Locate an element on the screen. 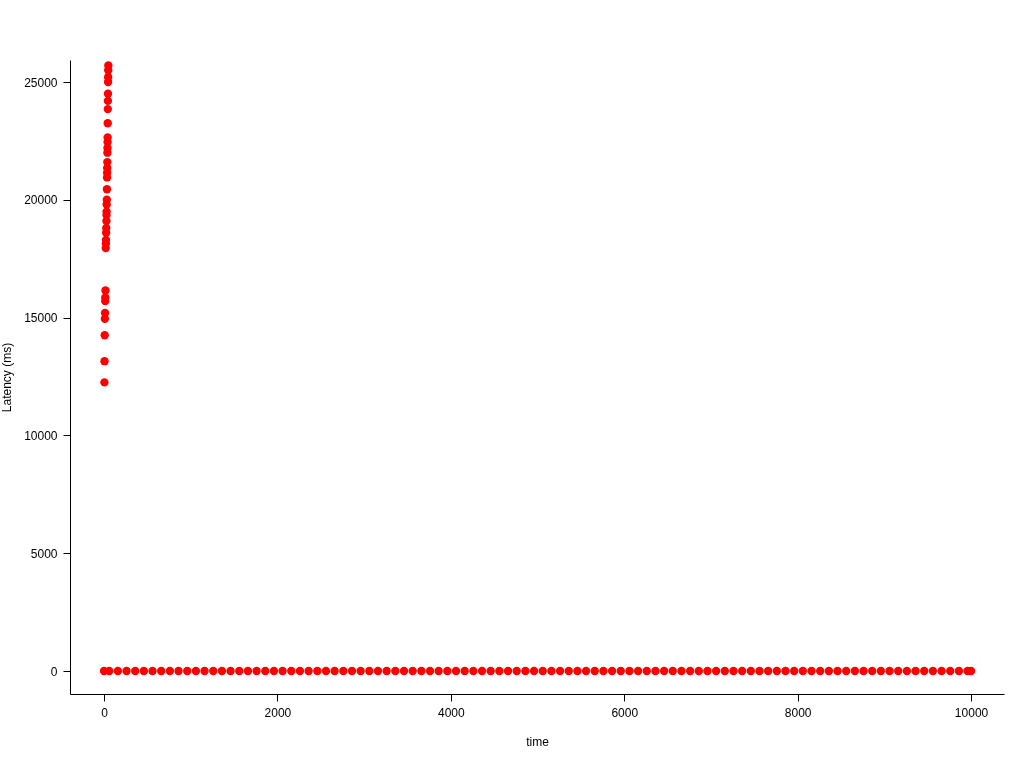 This screenshot has height=768, width=1024. y-tick-label: 5000 is located at coordinates (44, 553).